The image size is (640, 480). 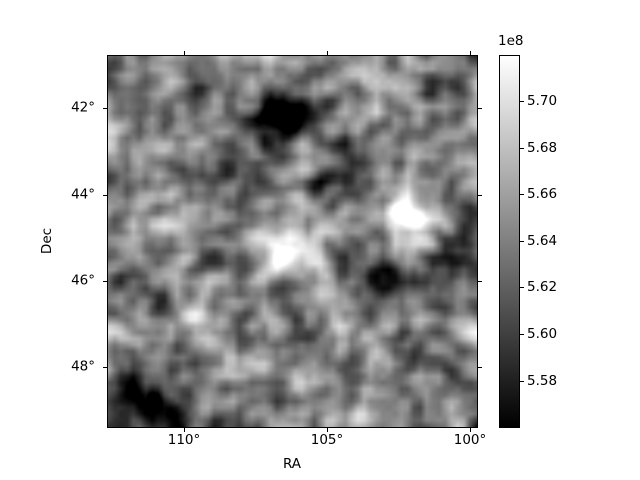 I want to click on xtick-label-110: 110°, so click(x=184, y=440).